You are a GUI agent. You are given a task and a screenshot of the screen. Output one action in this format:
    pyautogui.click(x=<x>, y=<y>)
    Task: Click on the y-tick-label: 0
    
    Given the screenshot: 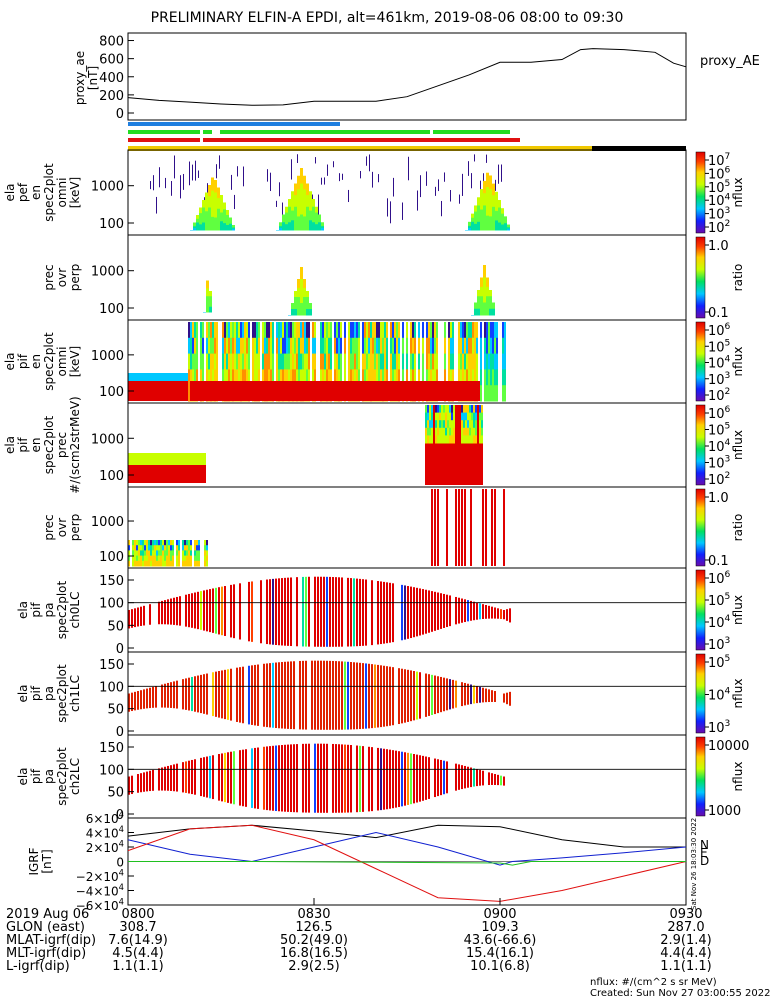 What is the action you would take?
    pyautogui.click(x=120, y=863)
    